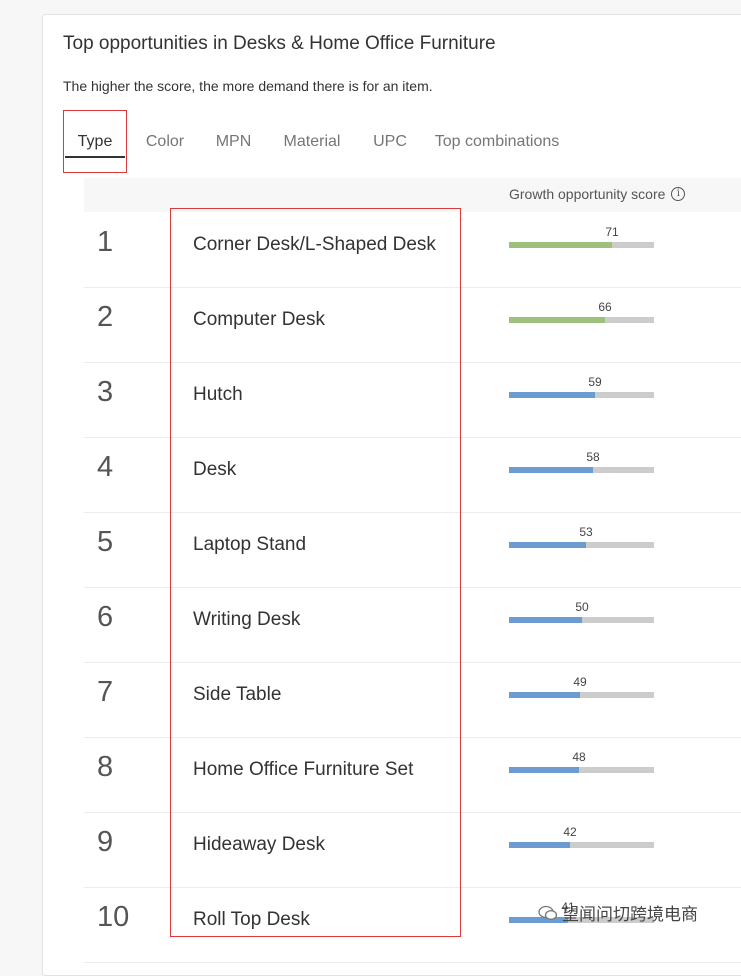 This screenshot has height=976, width=741. What do you see at coordinates (259, 319) in the screenshot?
I see `item-type-name: Computer Desk` at bounding box center [259, 319].